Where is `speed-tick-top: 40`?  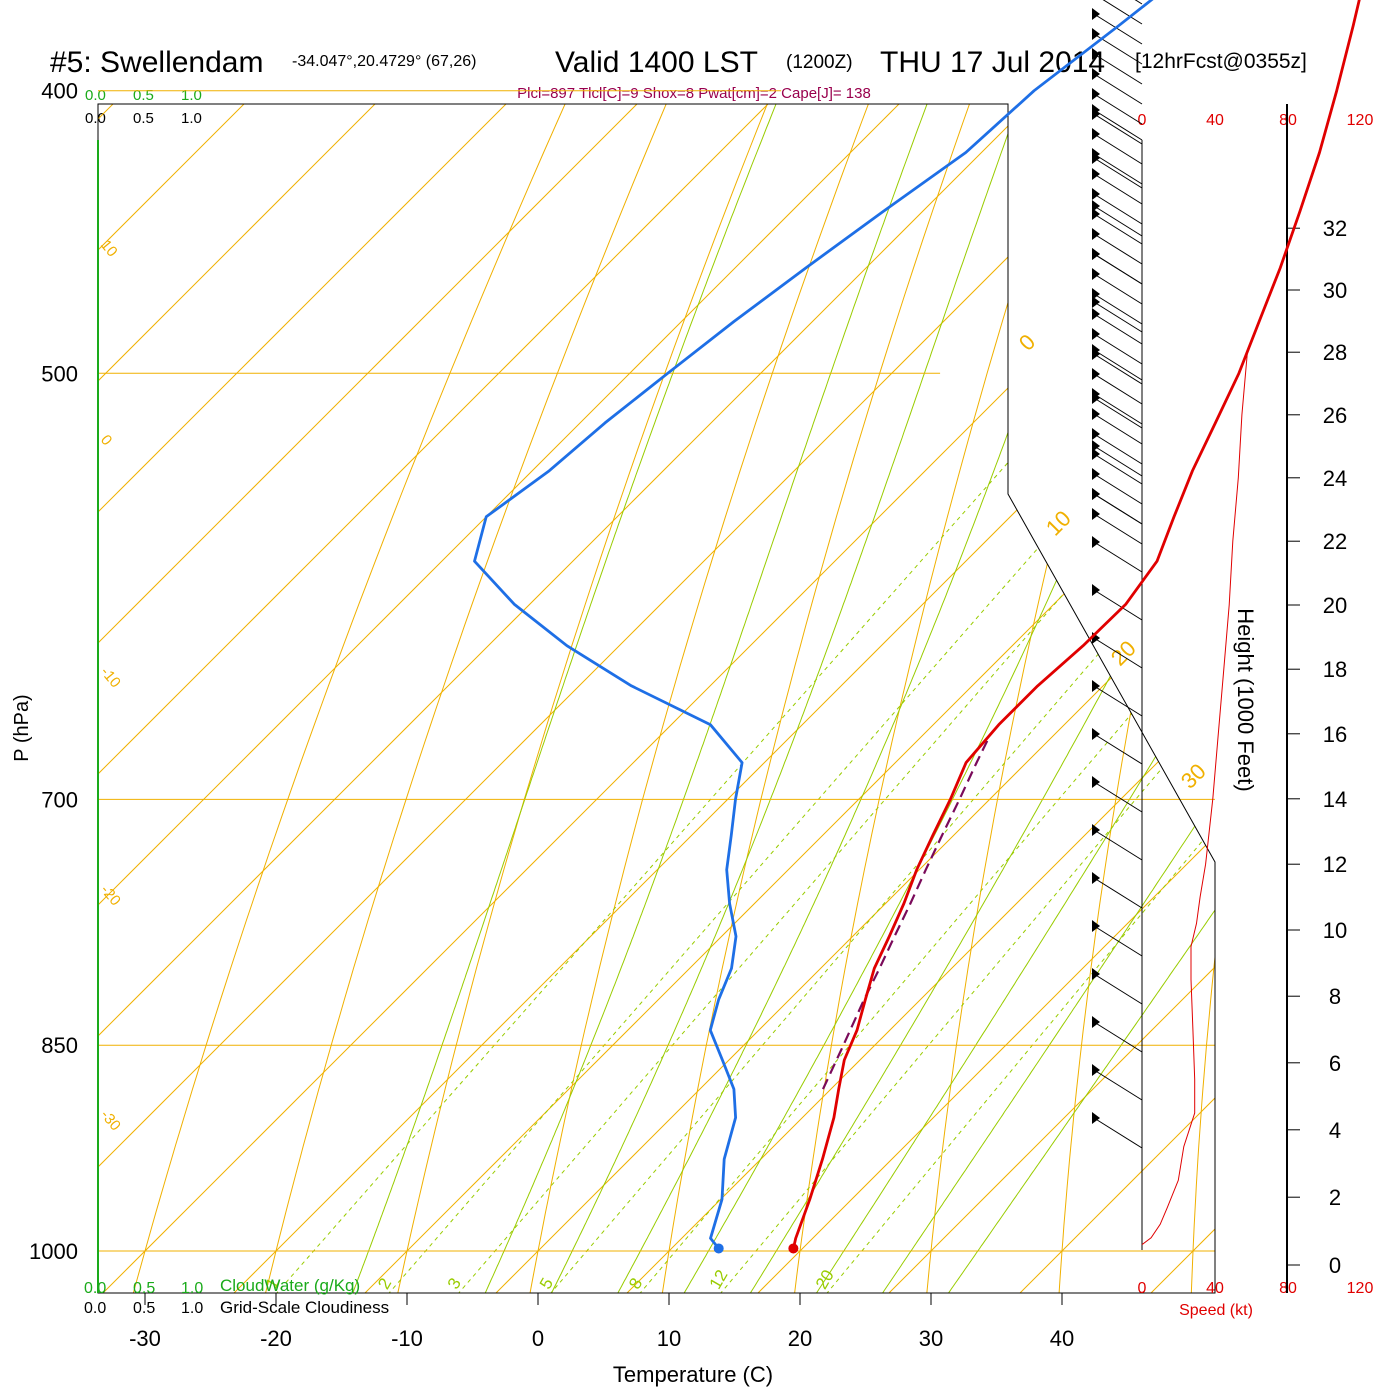 speed-tick-top: 40 is located at coordinates (1215, 120).